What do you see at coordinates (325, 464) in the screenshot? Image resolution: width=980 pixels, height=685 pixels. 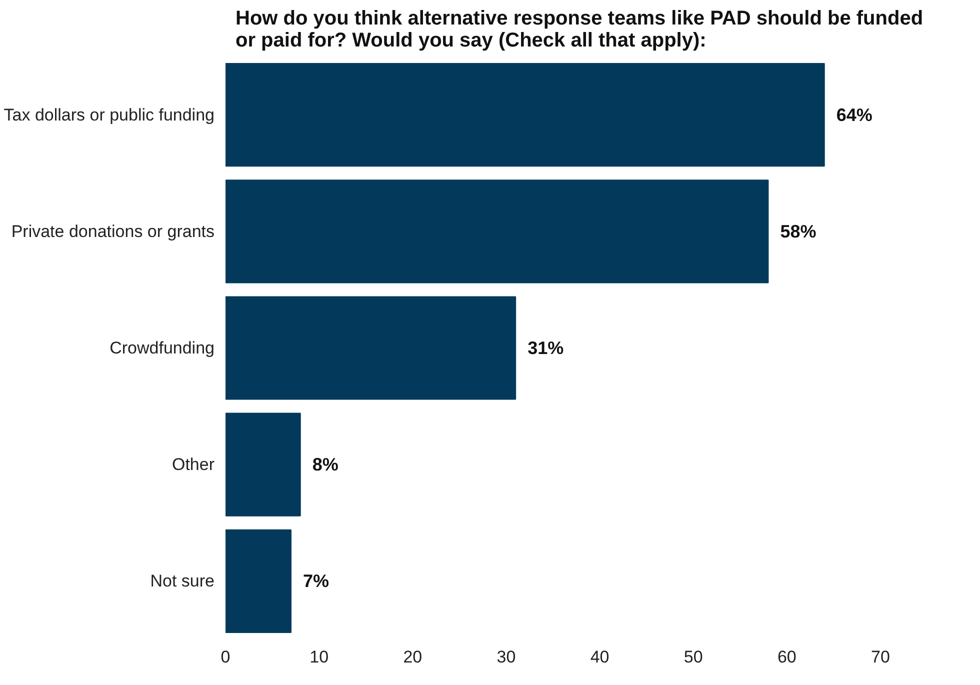 I see `data-label: 8%` at bounding box center [325, 464].